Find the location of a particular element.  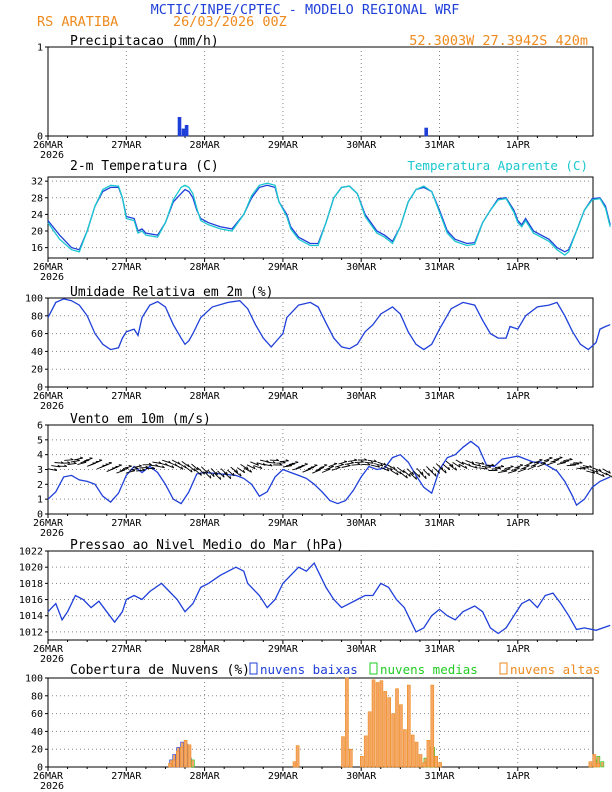

series-umidade-relativa is located at coordinates (329, 324).